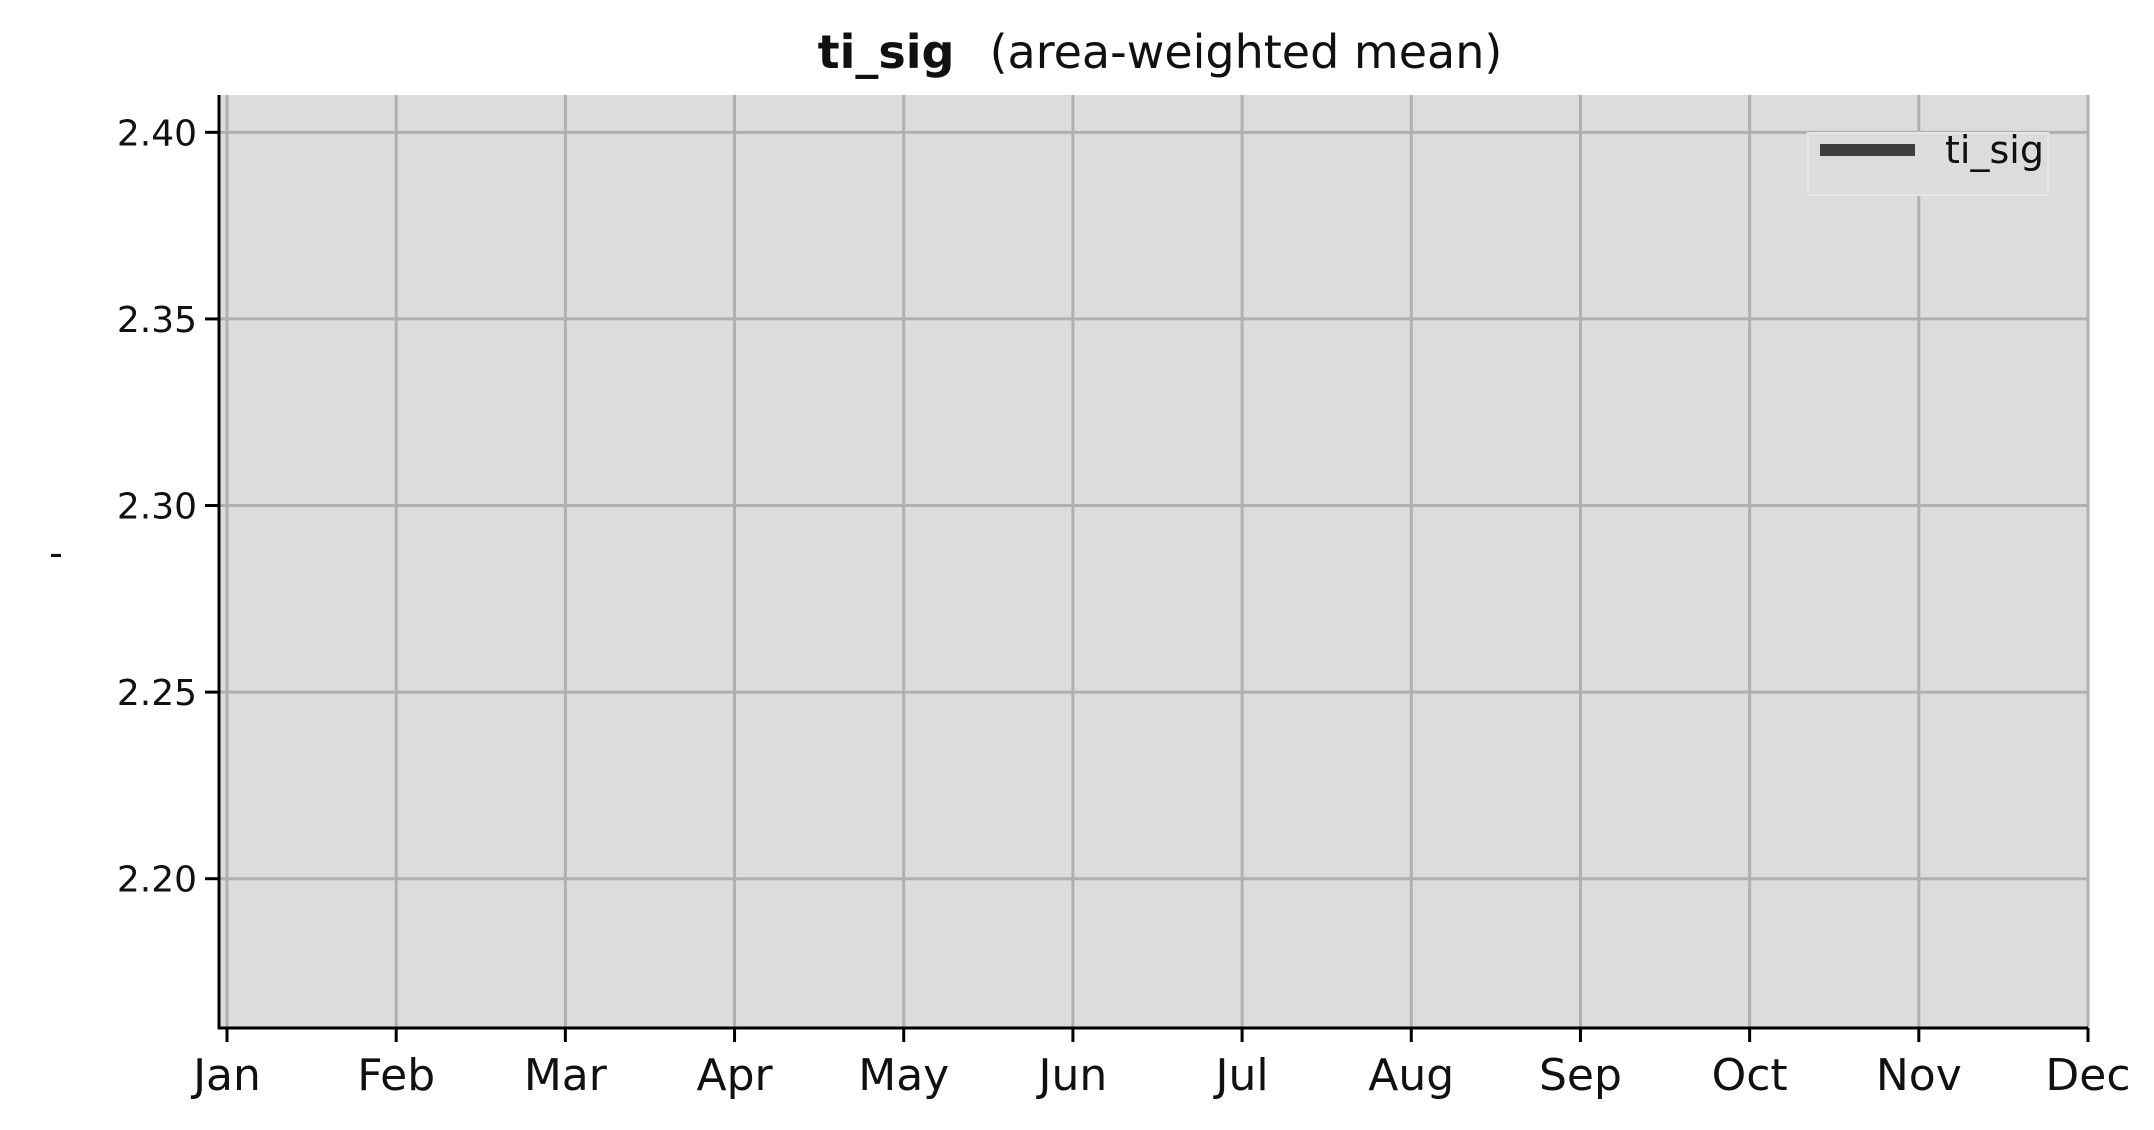 The image size is (2154, 1130). Describe the element at coordinates (1411, 1075) in the screenshot. I see `x-tick-label: Aug` at that location.